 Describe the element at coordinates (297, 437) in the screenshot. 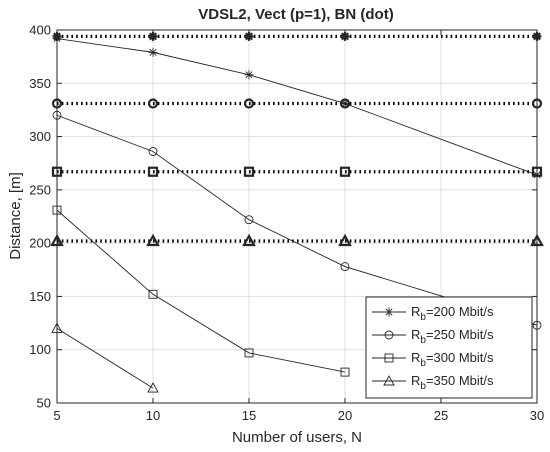

I see `x-axis-label: Number of users, N` at that location.